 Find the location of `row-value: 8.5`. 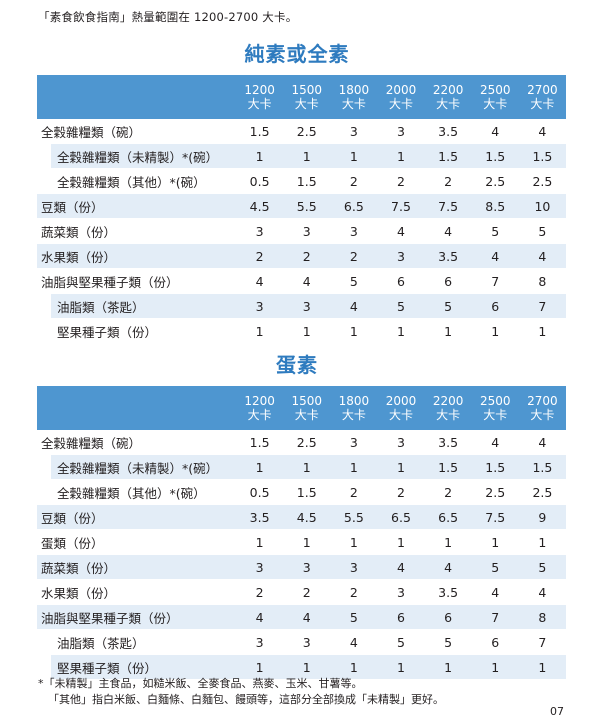

row-value: 8.5 is located at coordinates (495, 206).